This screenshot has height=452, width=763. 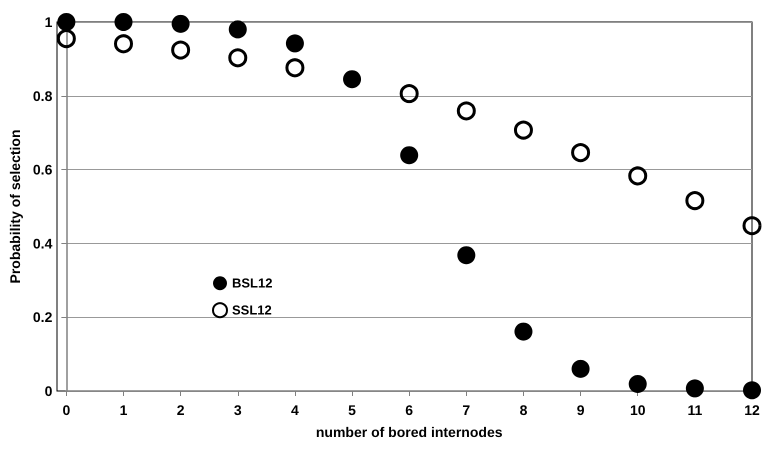 What do you see at coordinates (48, 391) in the screenshot?
I see `y-tick-label: 0` at bounding box center [48, 391].